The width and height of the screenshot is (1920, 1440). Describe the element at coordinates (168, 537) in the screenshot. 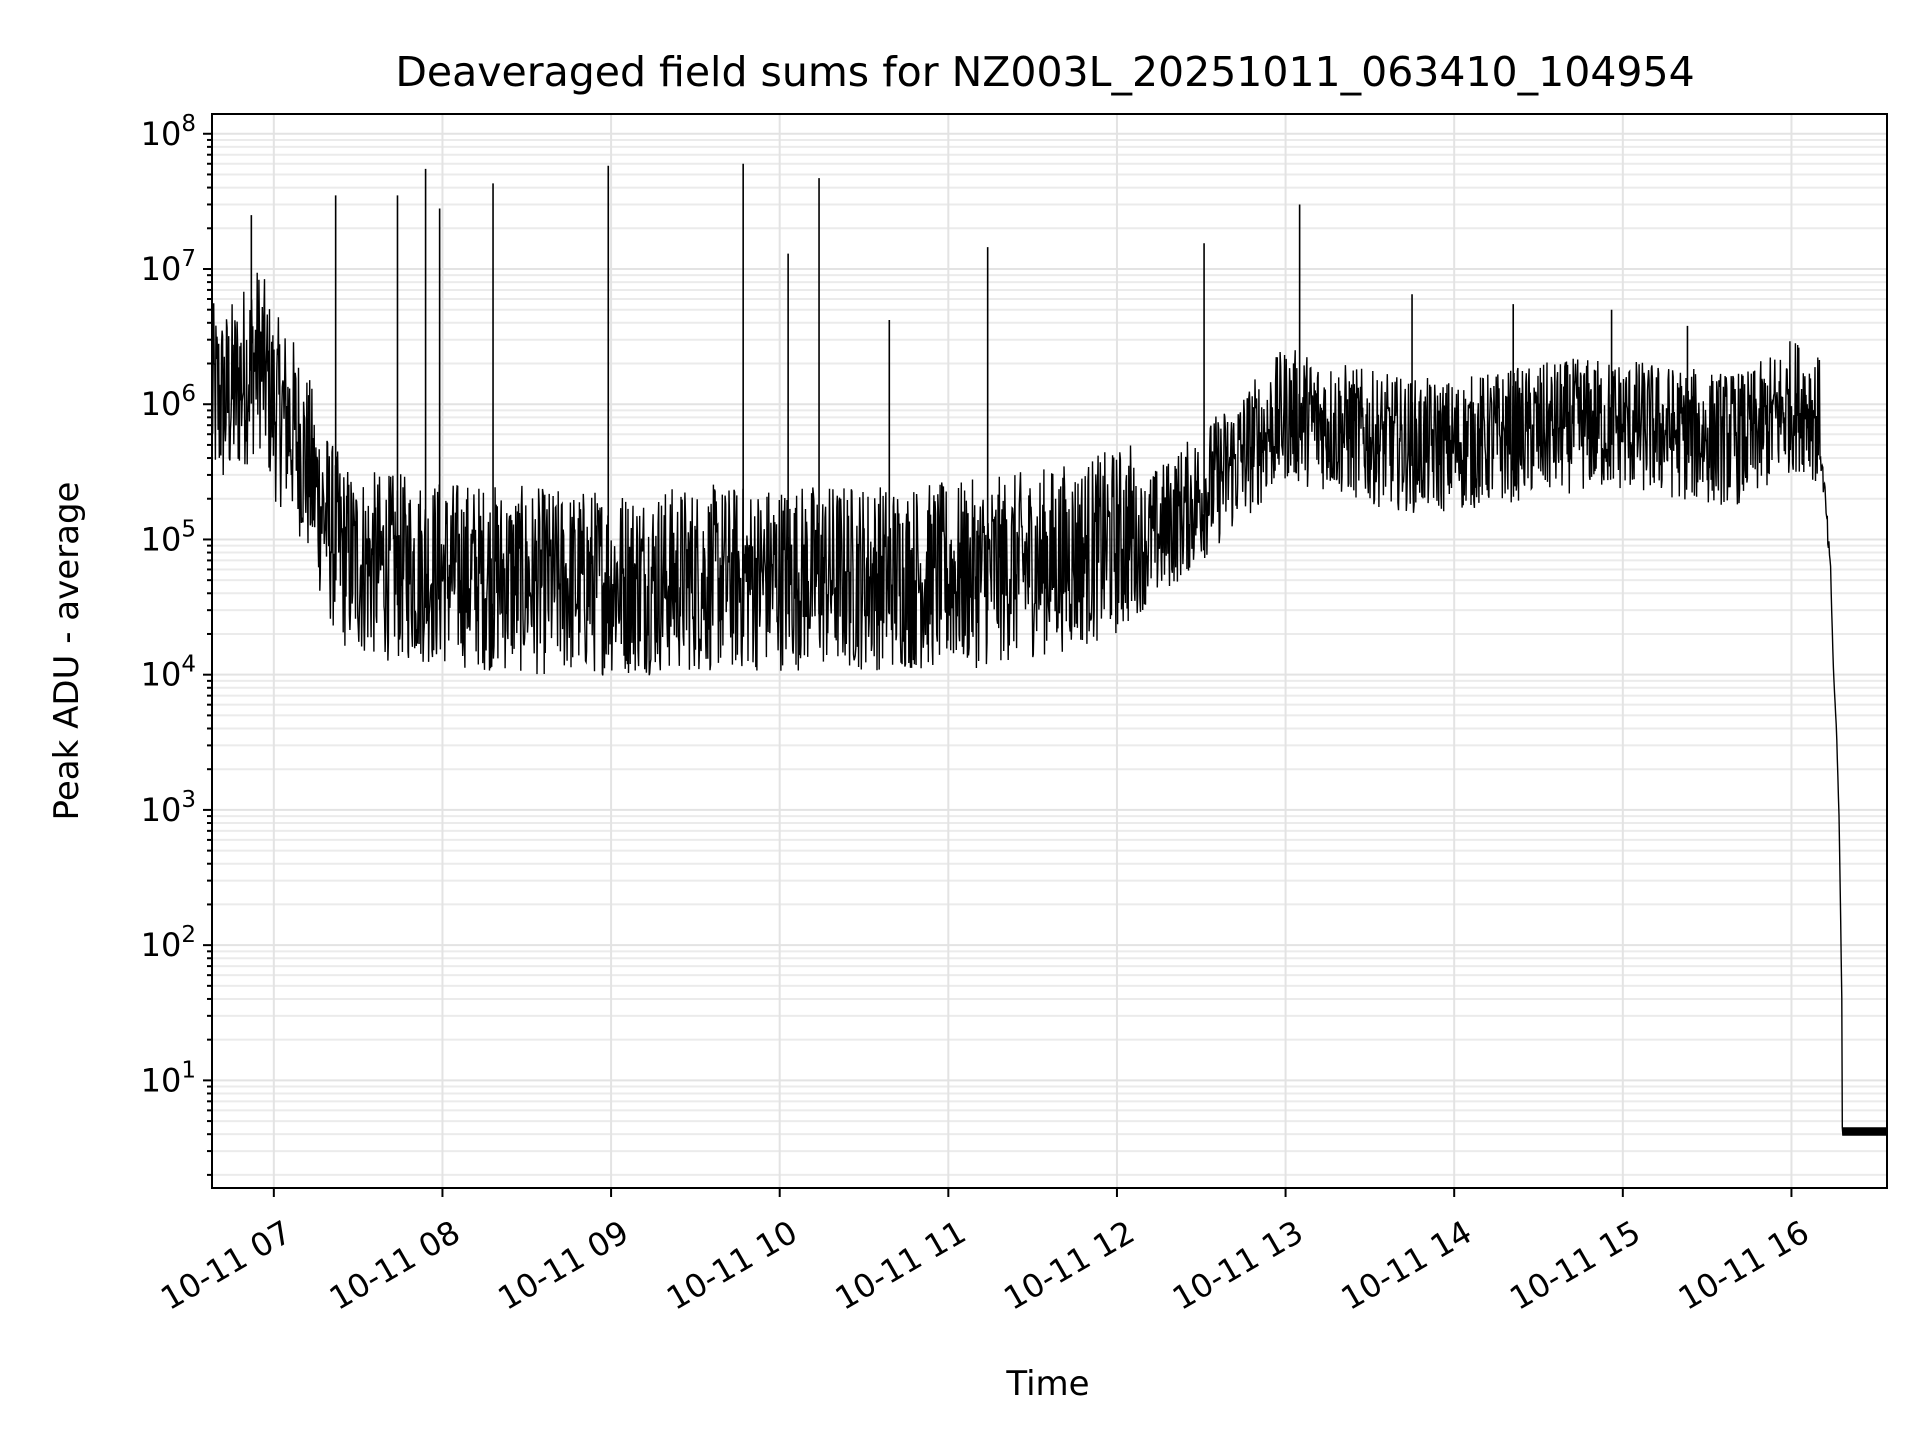

I see `y-tick-label: 10⁵` at that location.